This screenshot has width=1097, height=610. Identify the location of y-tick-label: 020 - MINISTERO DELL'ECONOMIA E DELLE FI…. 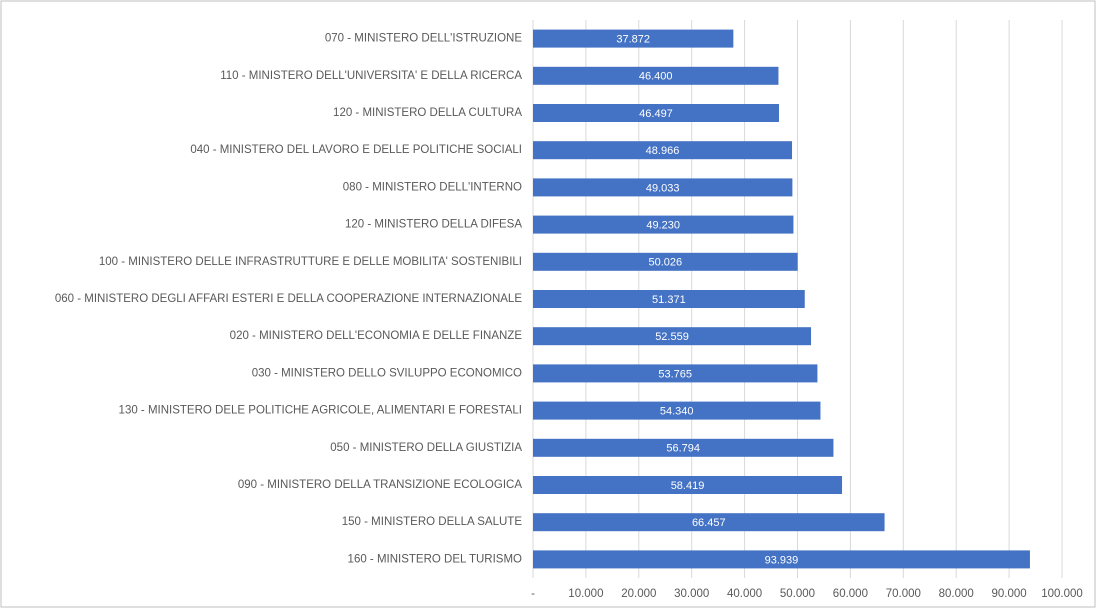
(376, 336).